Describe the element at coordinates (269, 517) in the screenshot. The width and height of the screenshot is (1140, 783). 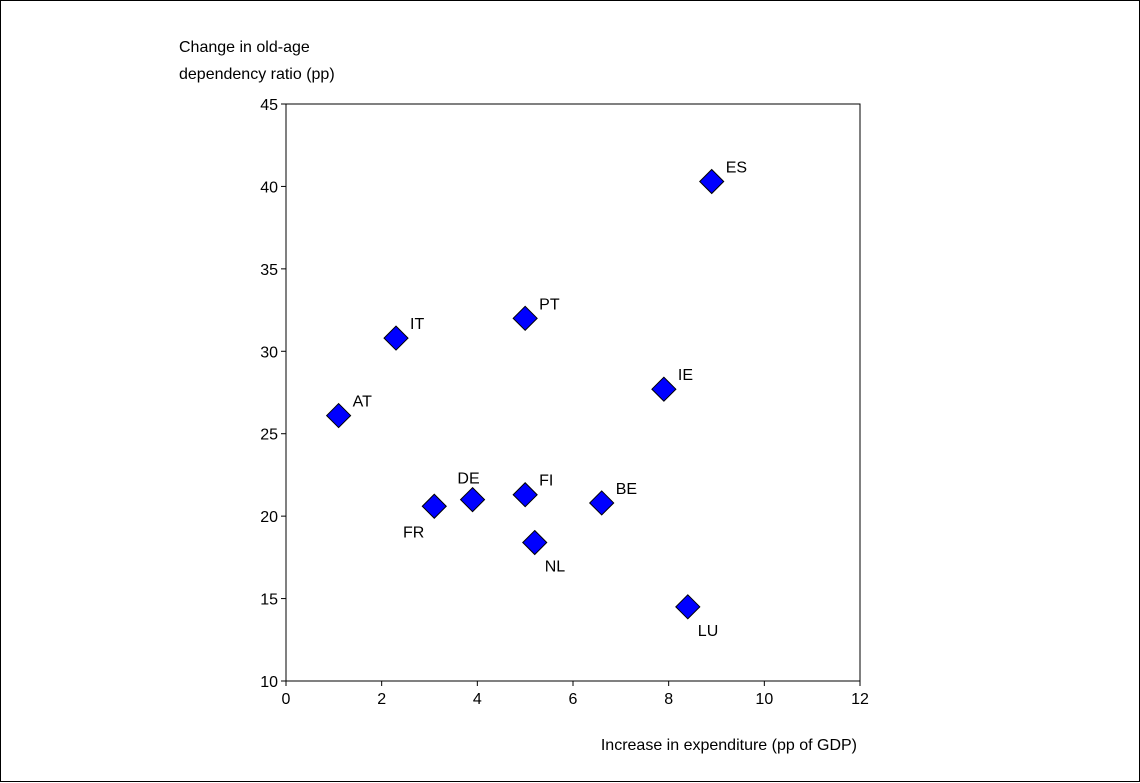
I see `y-tick-label: 20` at that location.